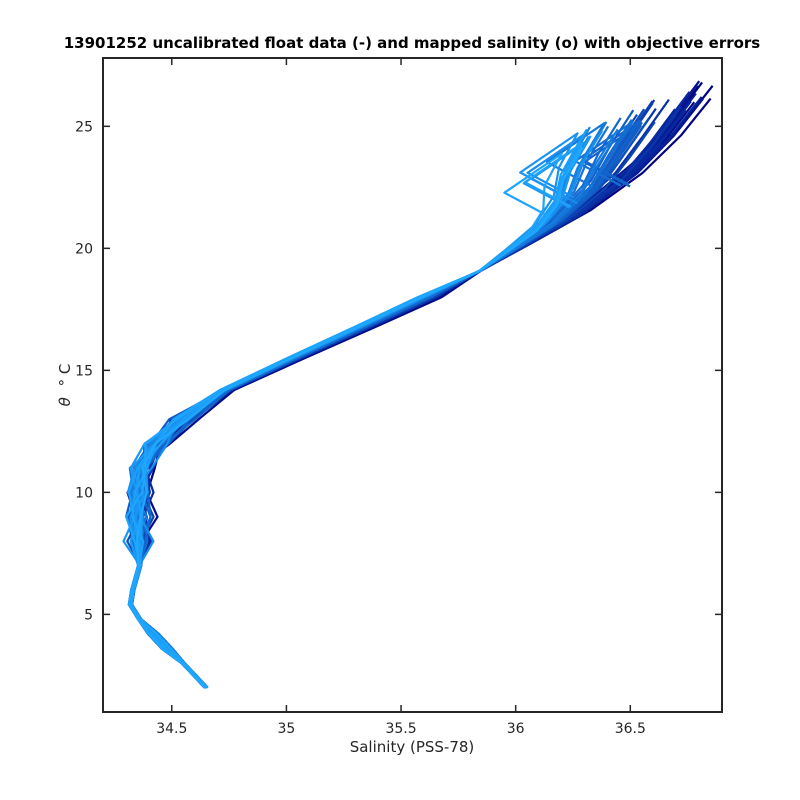  I want to click on svg-text: θ ° C, so click(65, 385).